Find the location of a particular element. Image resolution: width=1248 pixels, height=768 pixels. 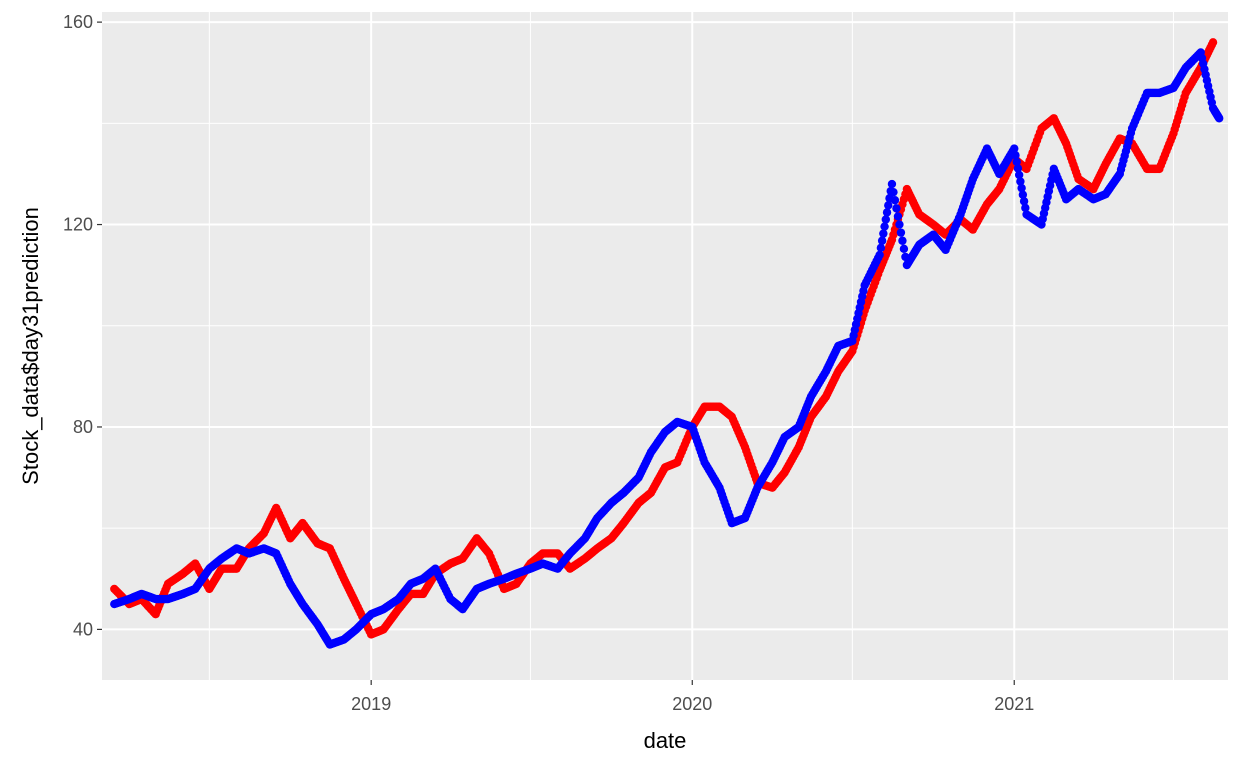

x-tick-label: 2019 is located at coordinates (371, 704).